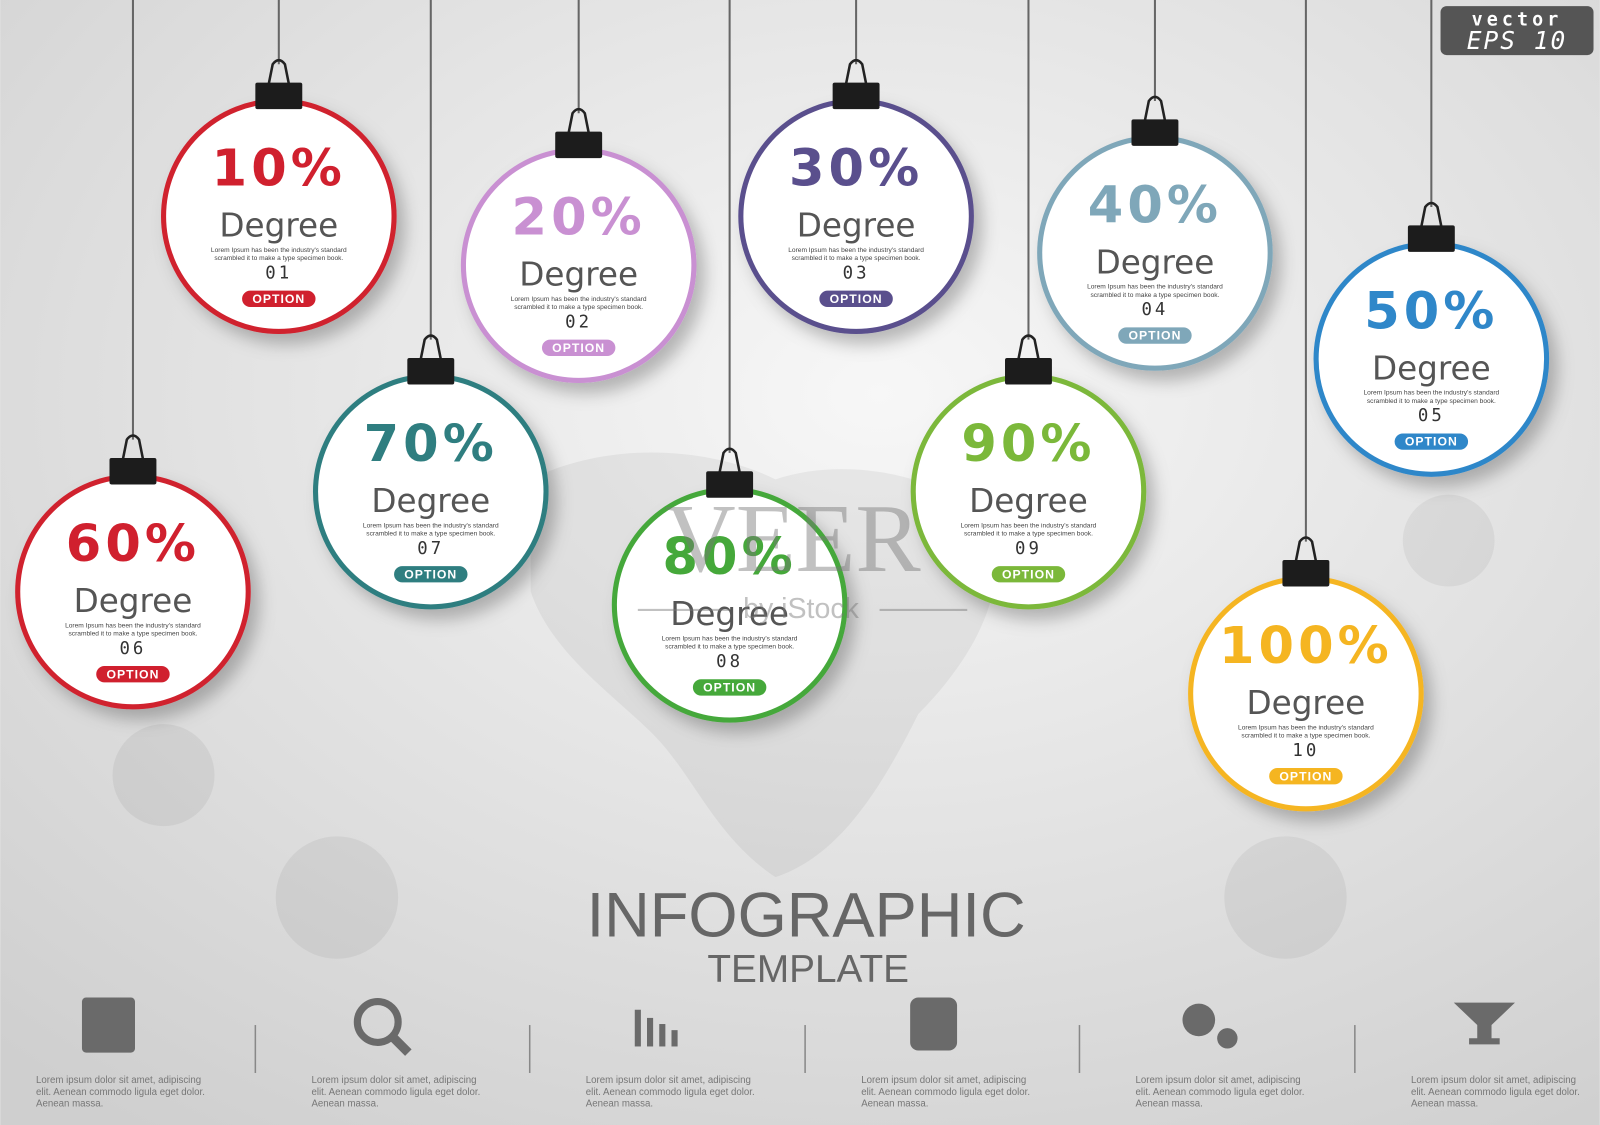 Image resolution: width=1600 pixels, height=1125 pixels. What do you see at coordinates (1028, 444) in the screenshot?
I see `percent: 90%` at bounding box center [1028, 444].